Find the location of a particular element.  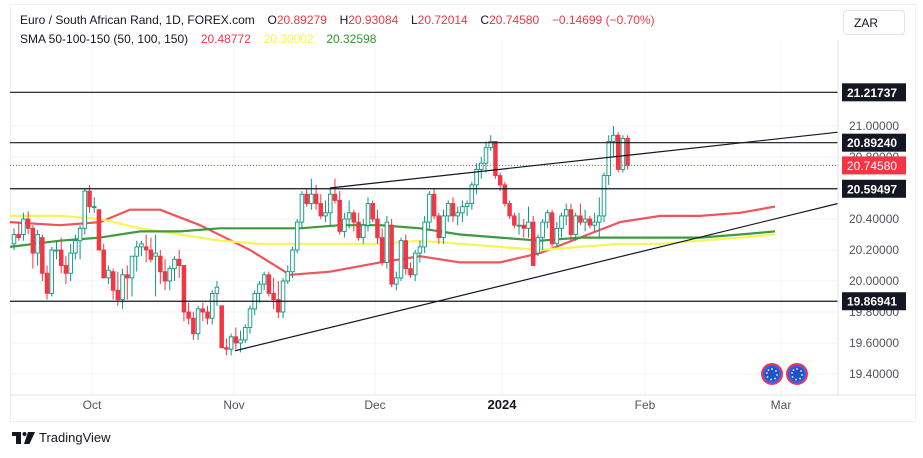

sma50-value: 20.48772 is located at coordinates (225, 39).